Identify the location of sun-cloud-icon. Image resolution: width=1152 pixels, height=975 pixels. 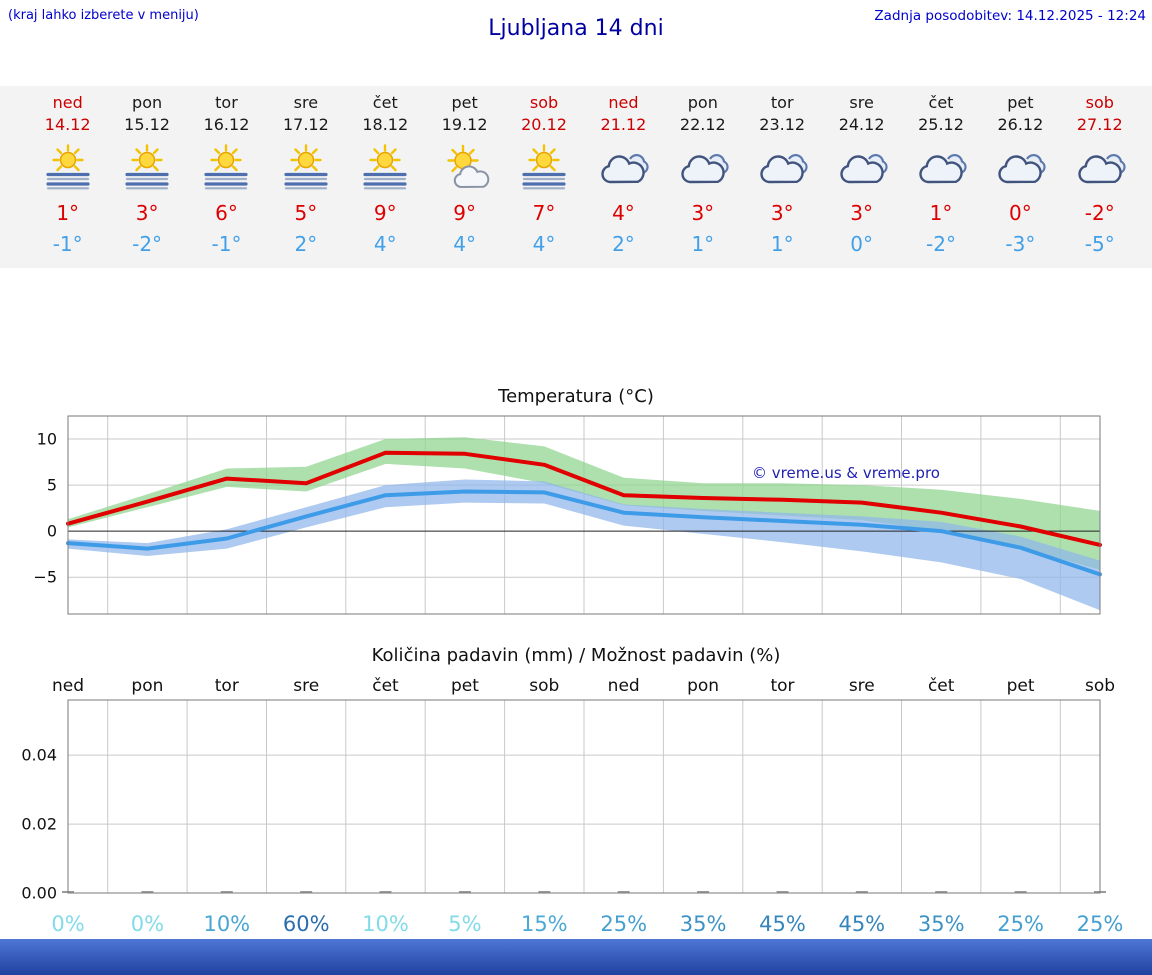
(464, 167).